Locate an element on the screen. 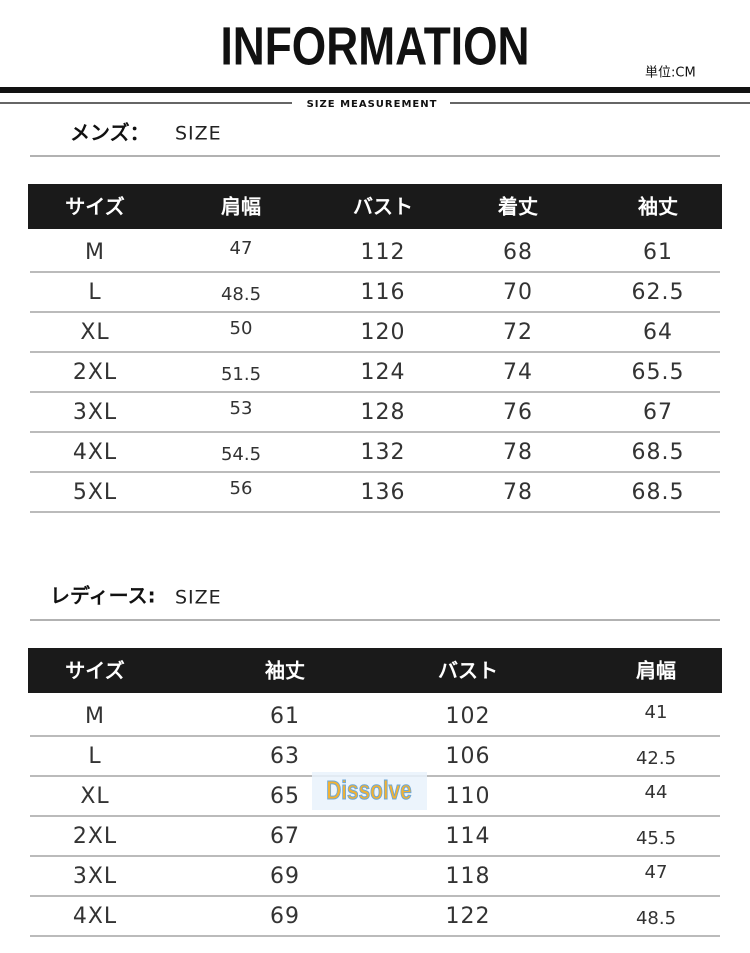 The height and width of the screenshot is (953, 750). column-header: 着丈 is located at coordinates (517, 207).